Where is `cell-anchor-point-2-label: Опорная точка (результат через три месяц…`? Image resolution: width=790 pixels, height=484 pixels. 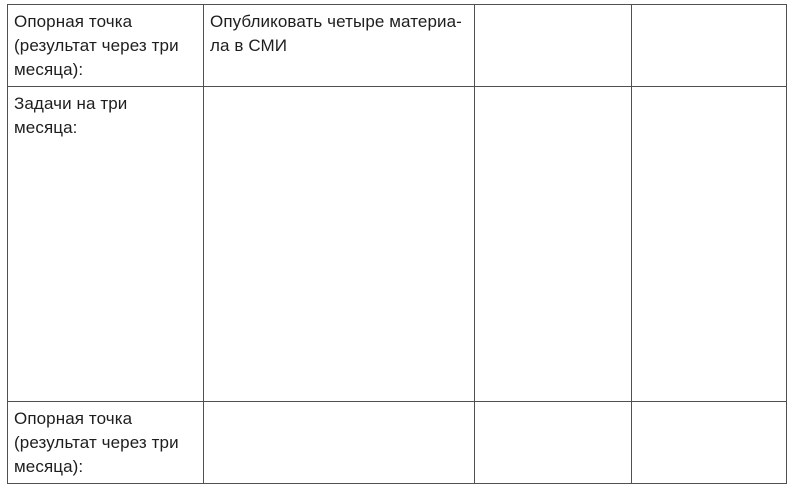 cell-anchor-point-2-label: Опорная точка (результат через три месяц… is located at coordinates (105, 442).